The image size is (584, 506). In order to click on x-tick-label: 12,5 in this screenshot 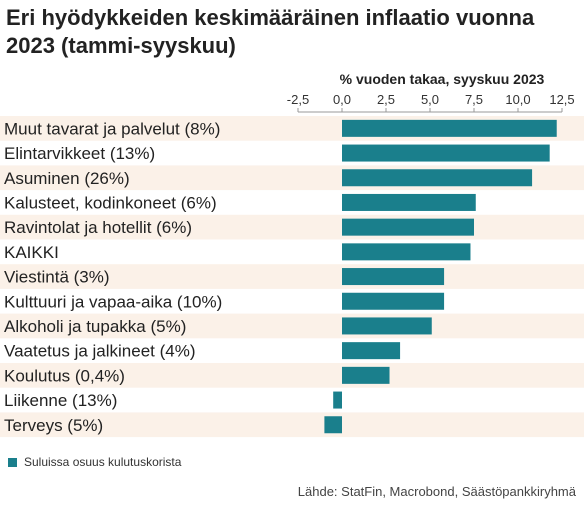, I will do `click(561, 99)`.